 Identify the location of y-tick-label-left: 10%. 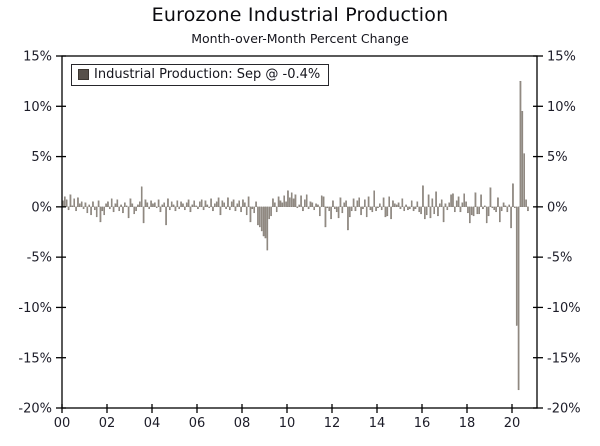
(37, 107).